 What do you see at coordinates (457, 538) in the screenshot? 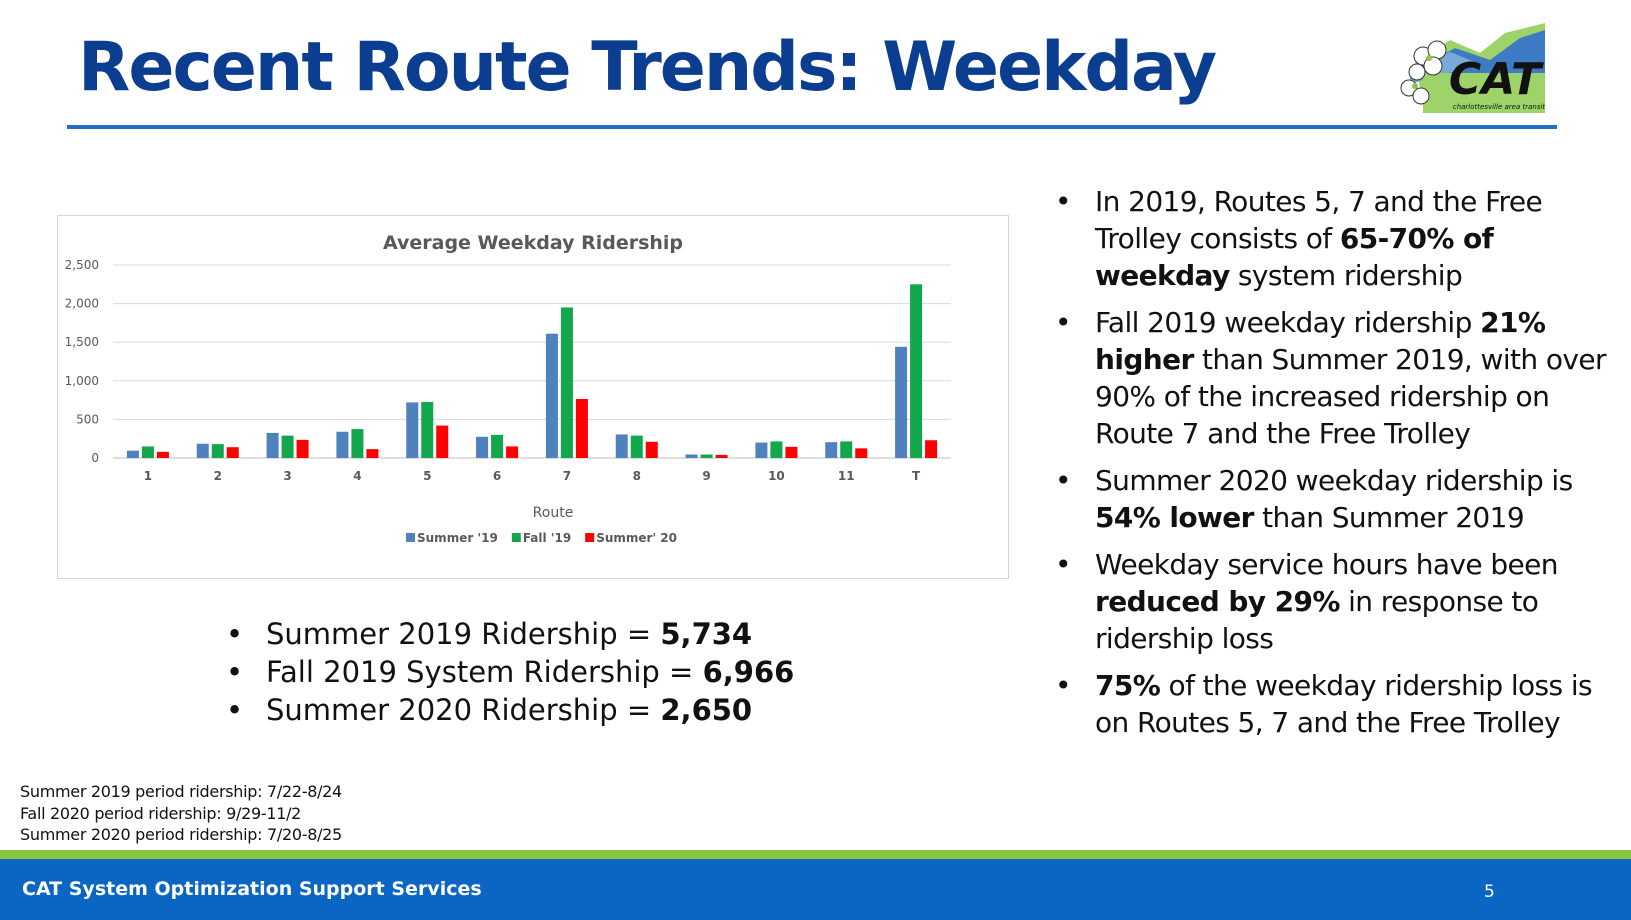
I see `legend-label: Summer '19` at bounding box center [457, 538].